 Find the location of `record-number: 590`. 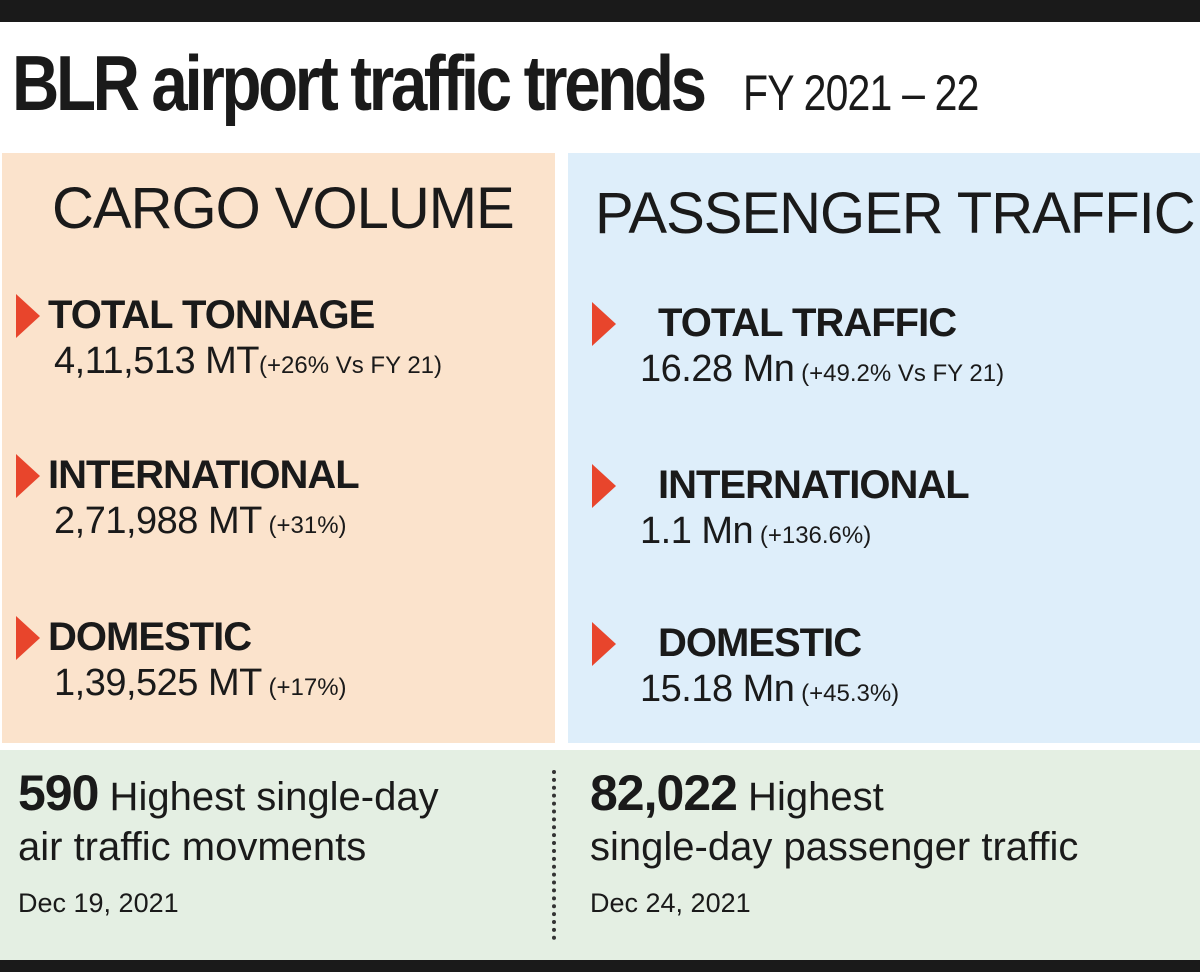

record-number: 590 is located at coordinates (58, 793).